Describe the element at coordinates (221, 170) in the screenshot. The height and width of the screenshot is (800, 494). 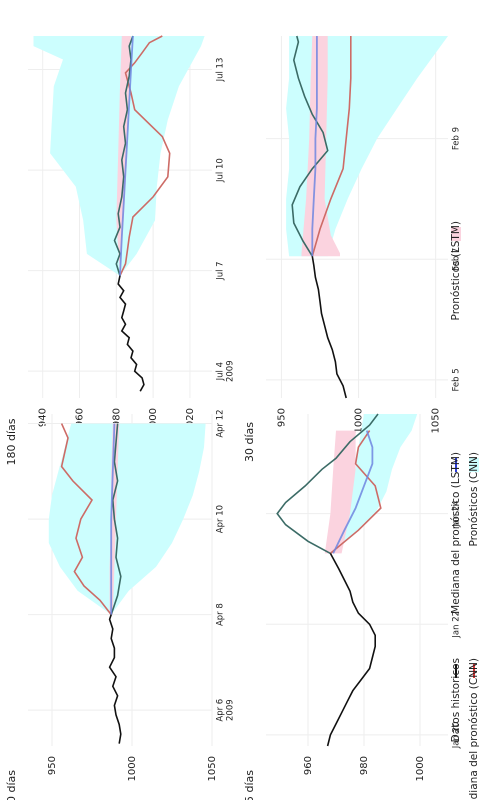
I see `x-tick-label-2: Jul 10` at that location.